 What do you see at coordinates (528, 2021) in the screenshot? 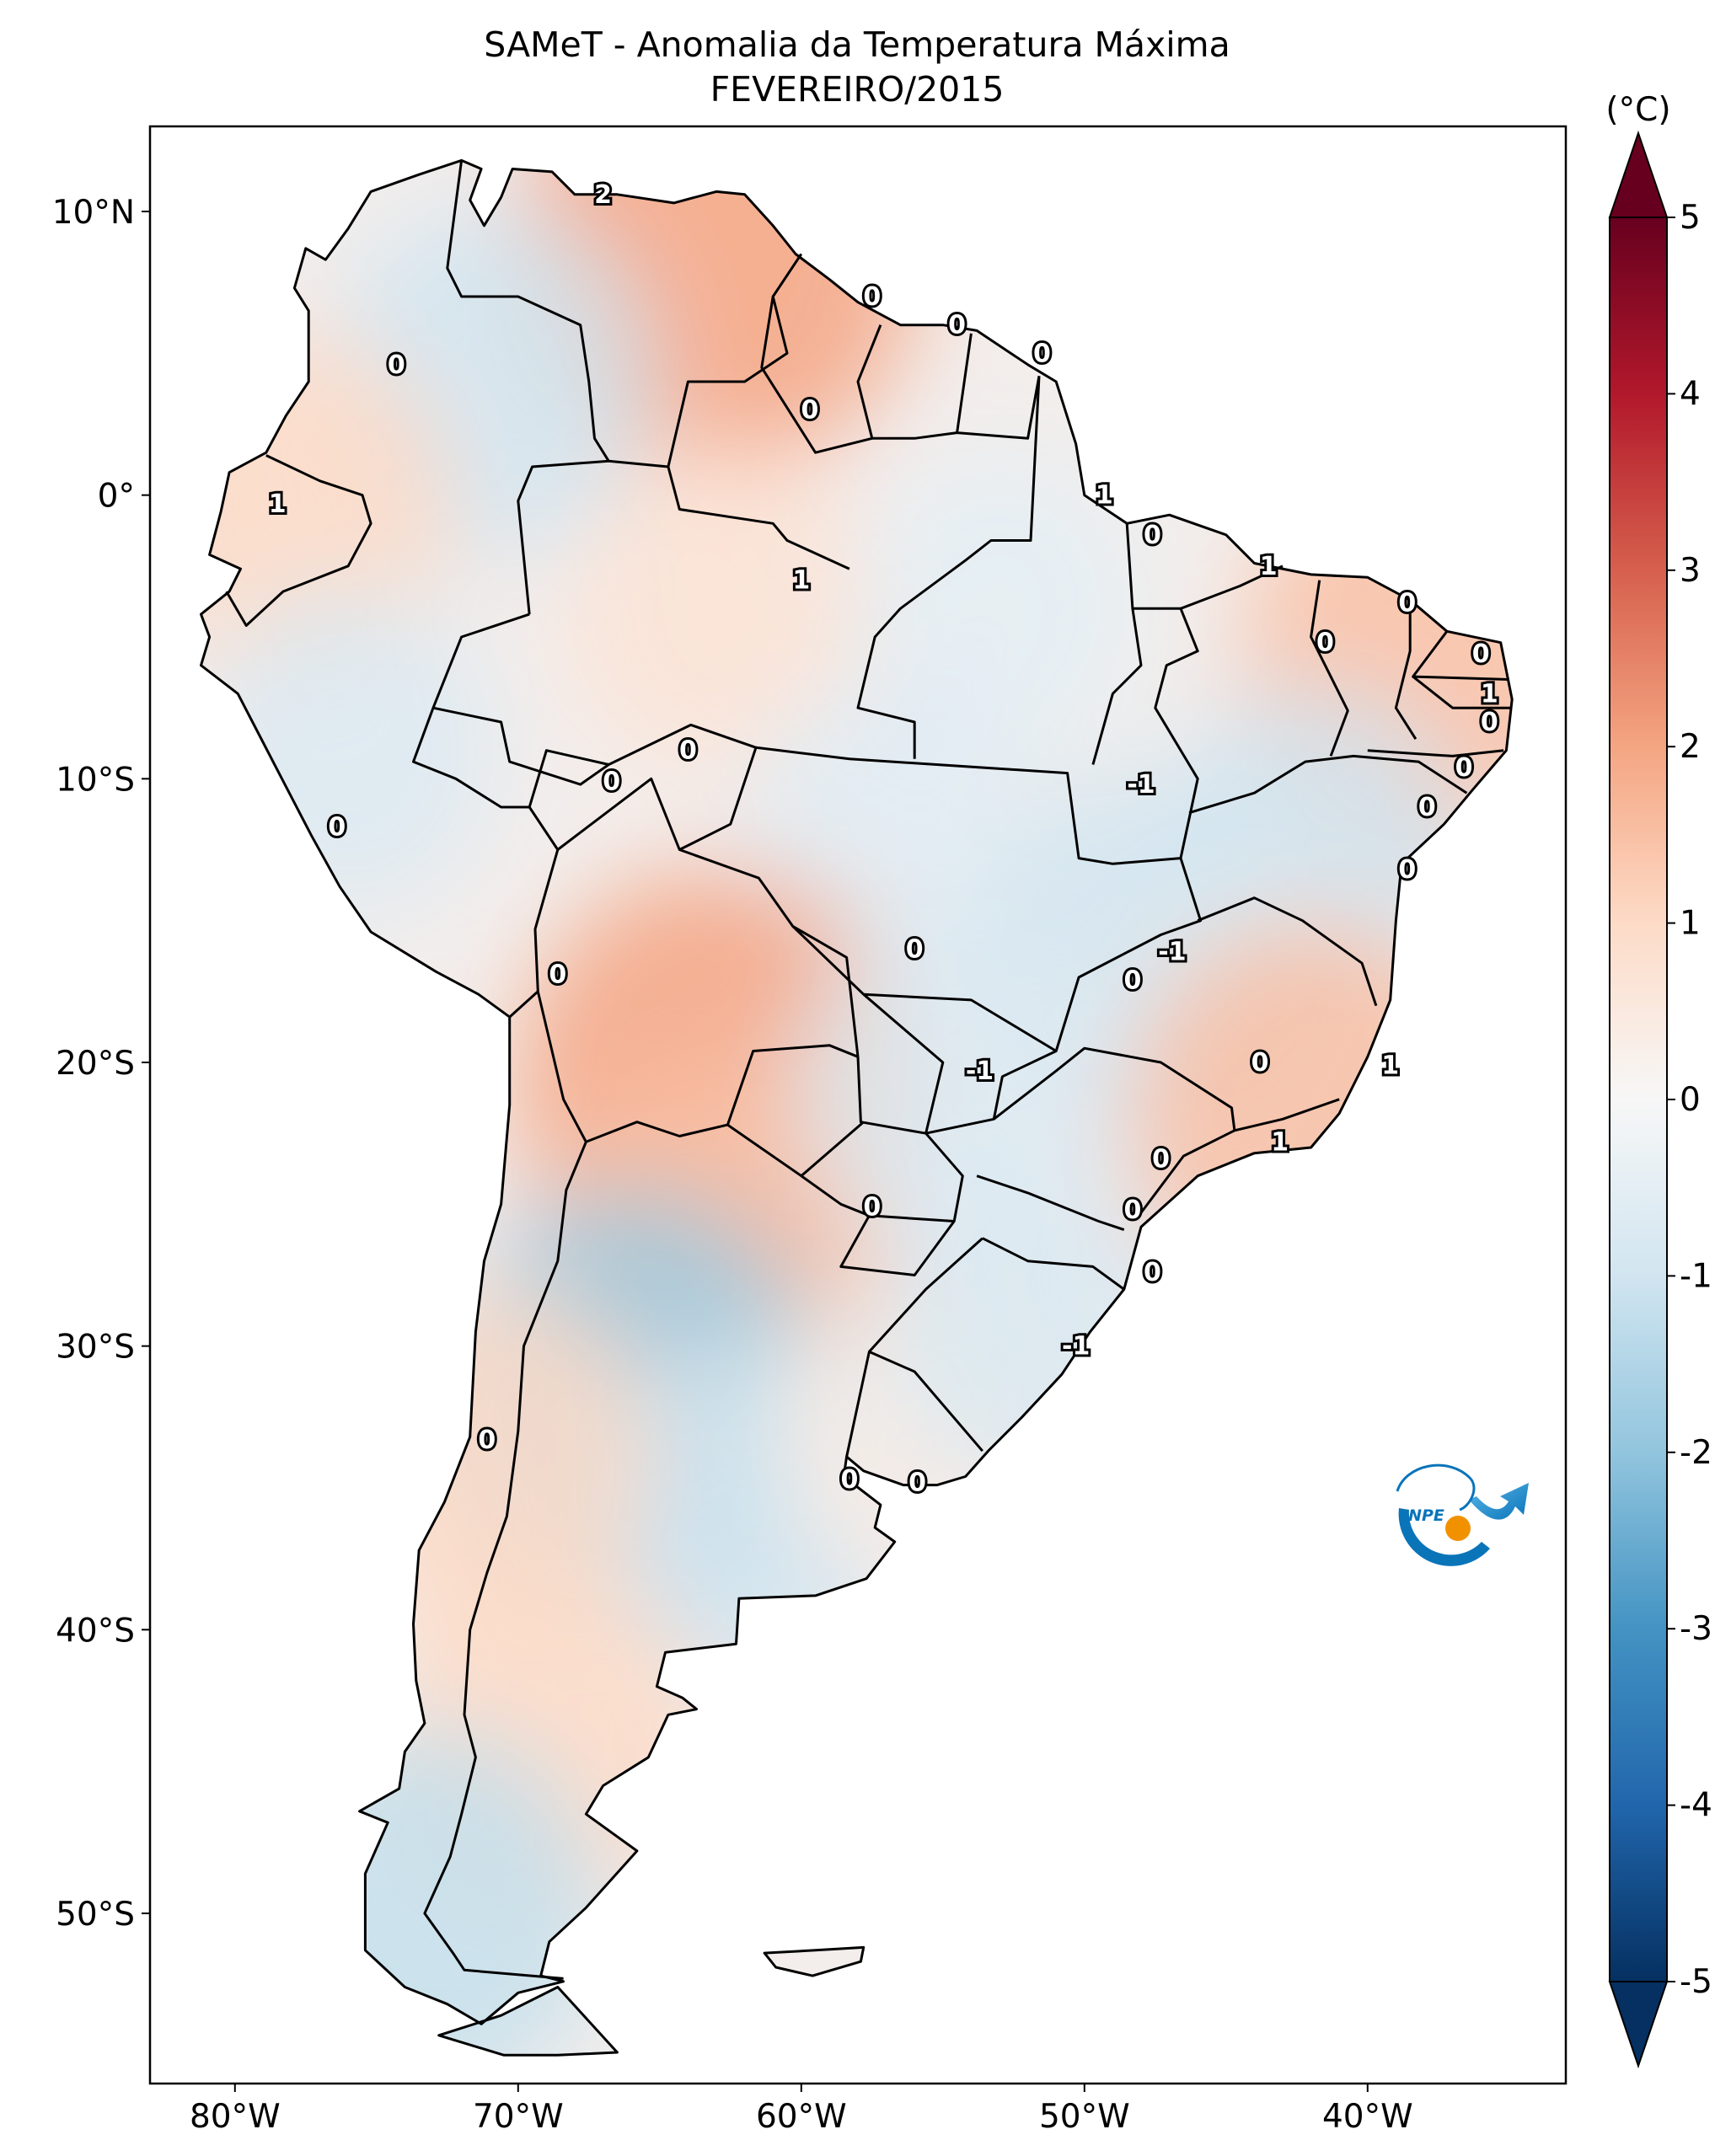
I see `tierra-del-fuego` at bounding box center [528, 2021].